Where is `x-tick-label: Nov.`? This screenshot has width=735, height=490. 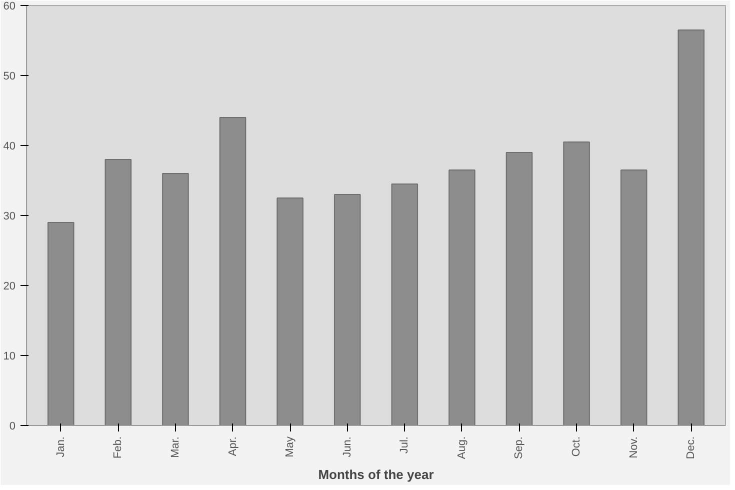
x-tick-label: Nov. is located at coordinates (634, 447).